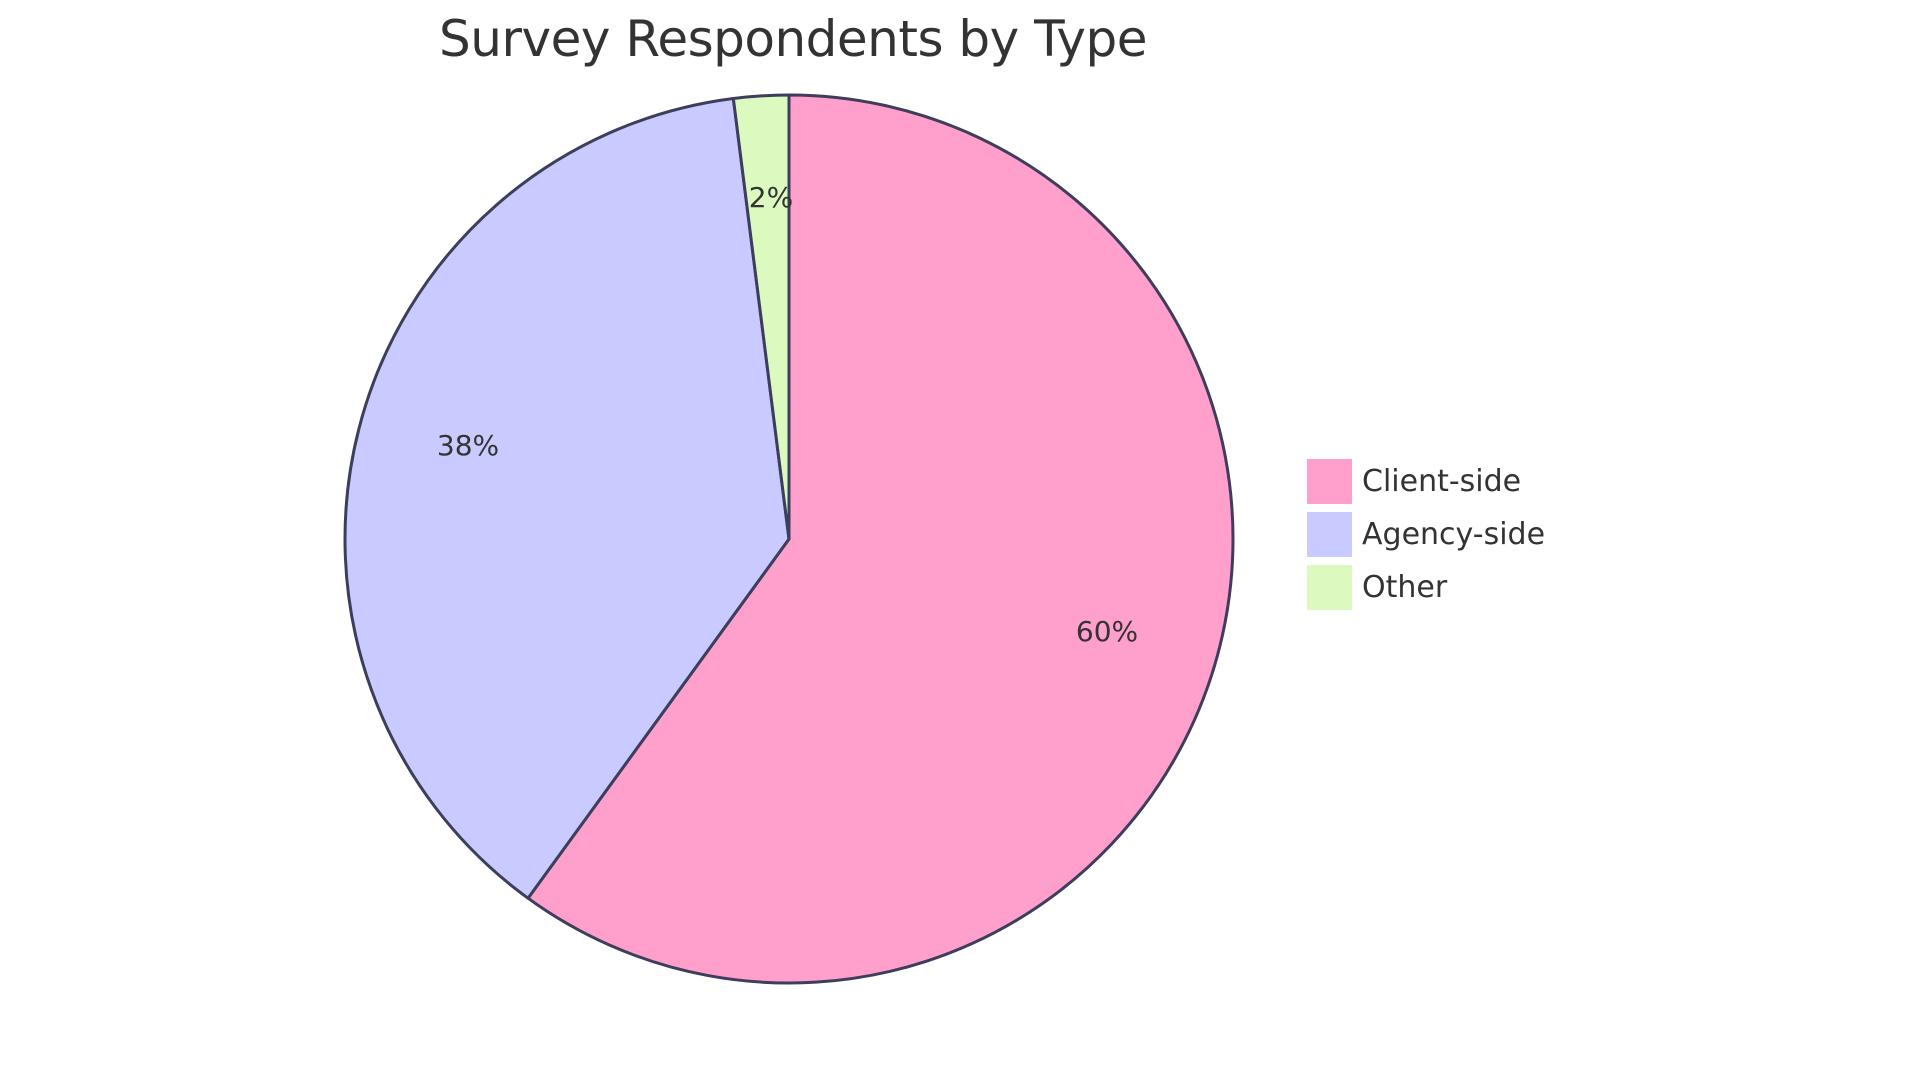 The image size is (1920, 1080). What do you see at coordinates (1405, 587) in the screenshot?
I see `legend-label-other: Other` at bounding box center [1405, 587].